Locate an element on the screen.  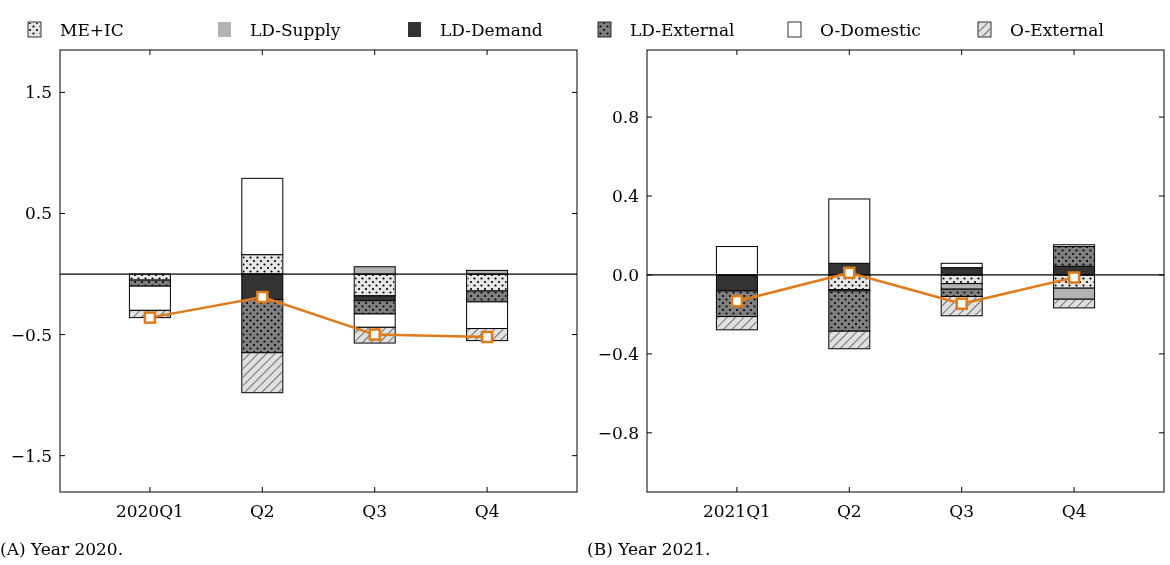
y-tick-label: −0.4 is located at coordinates (618, 353).